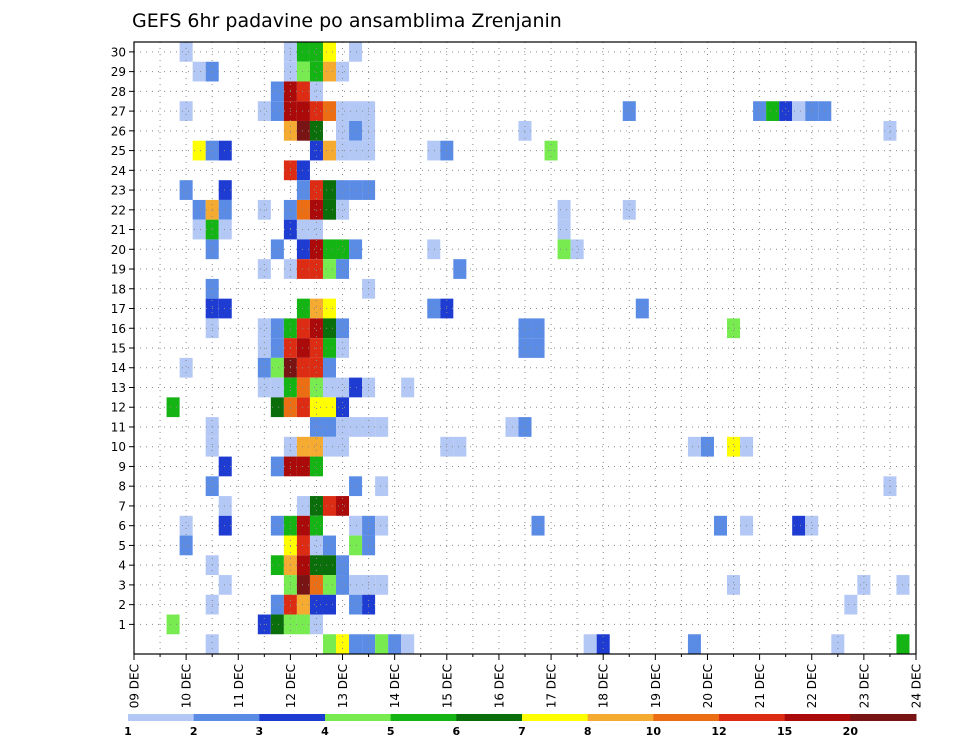 The image size is (960, 742). Describe the element at coordinates (812, 686) in the screenshot. I see `x-tick-label: 22 DEC` at that location.